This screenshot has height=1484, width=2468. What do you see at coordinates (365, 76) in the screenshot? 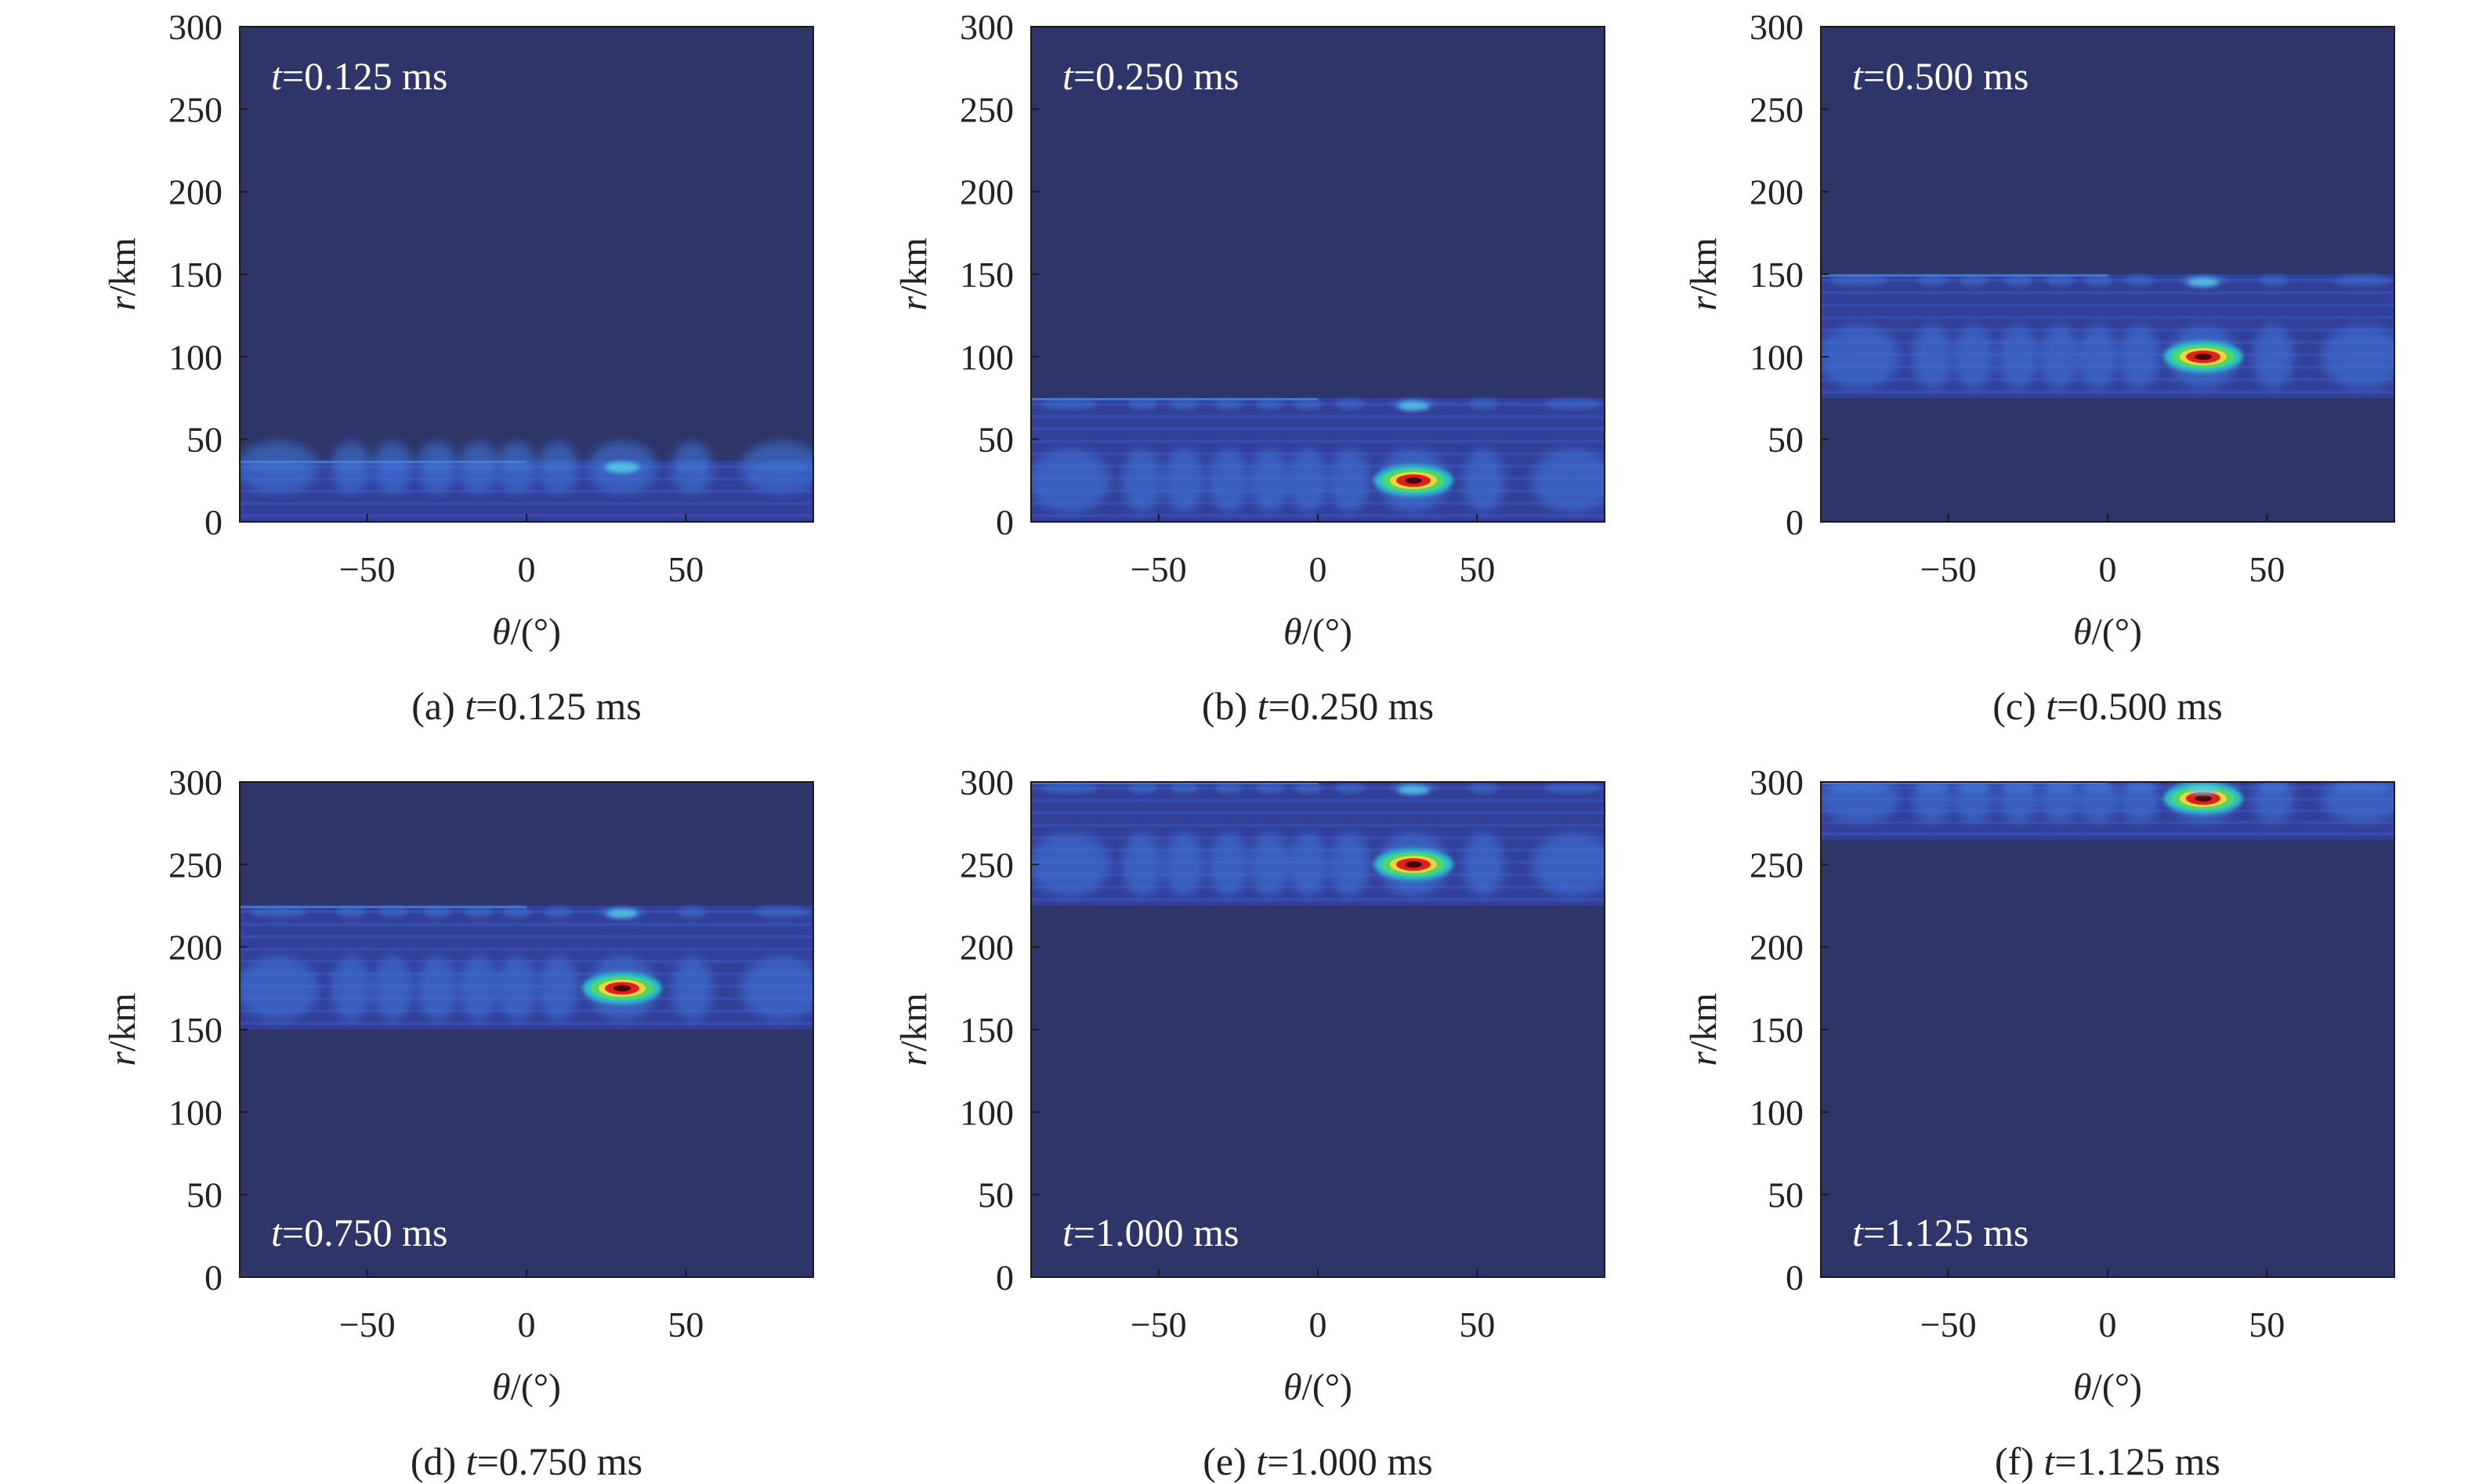
I see `annotation-value: =0.125 ms` at bounding box center [365, 76].